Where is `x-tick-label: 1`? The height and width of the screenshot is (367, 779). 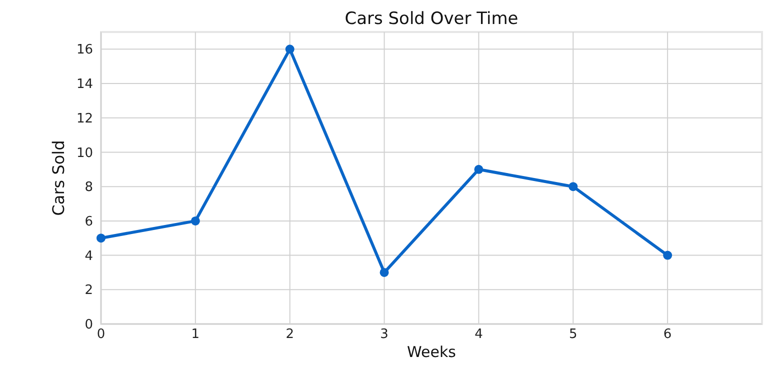 x-tick-label: 1 is located at coordinates (195, 334).